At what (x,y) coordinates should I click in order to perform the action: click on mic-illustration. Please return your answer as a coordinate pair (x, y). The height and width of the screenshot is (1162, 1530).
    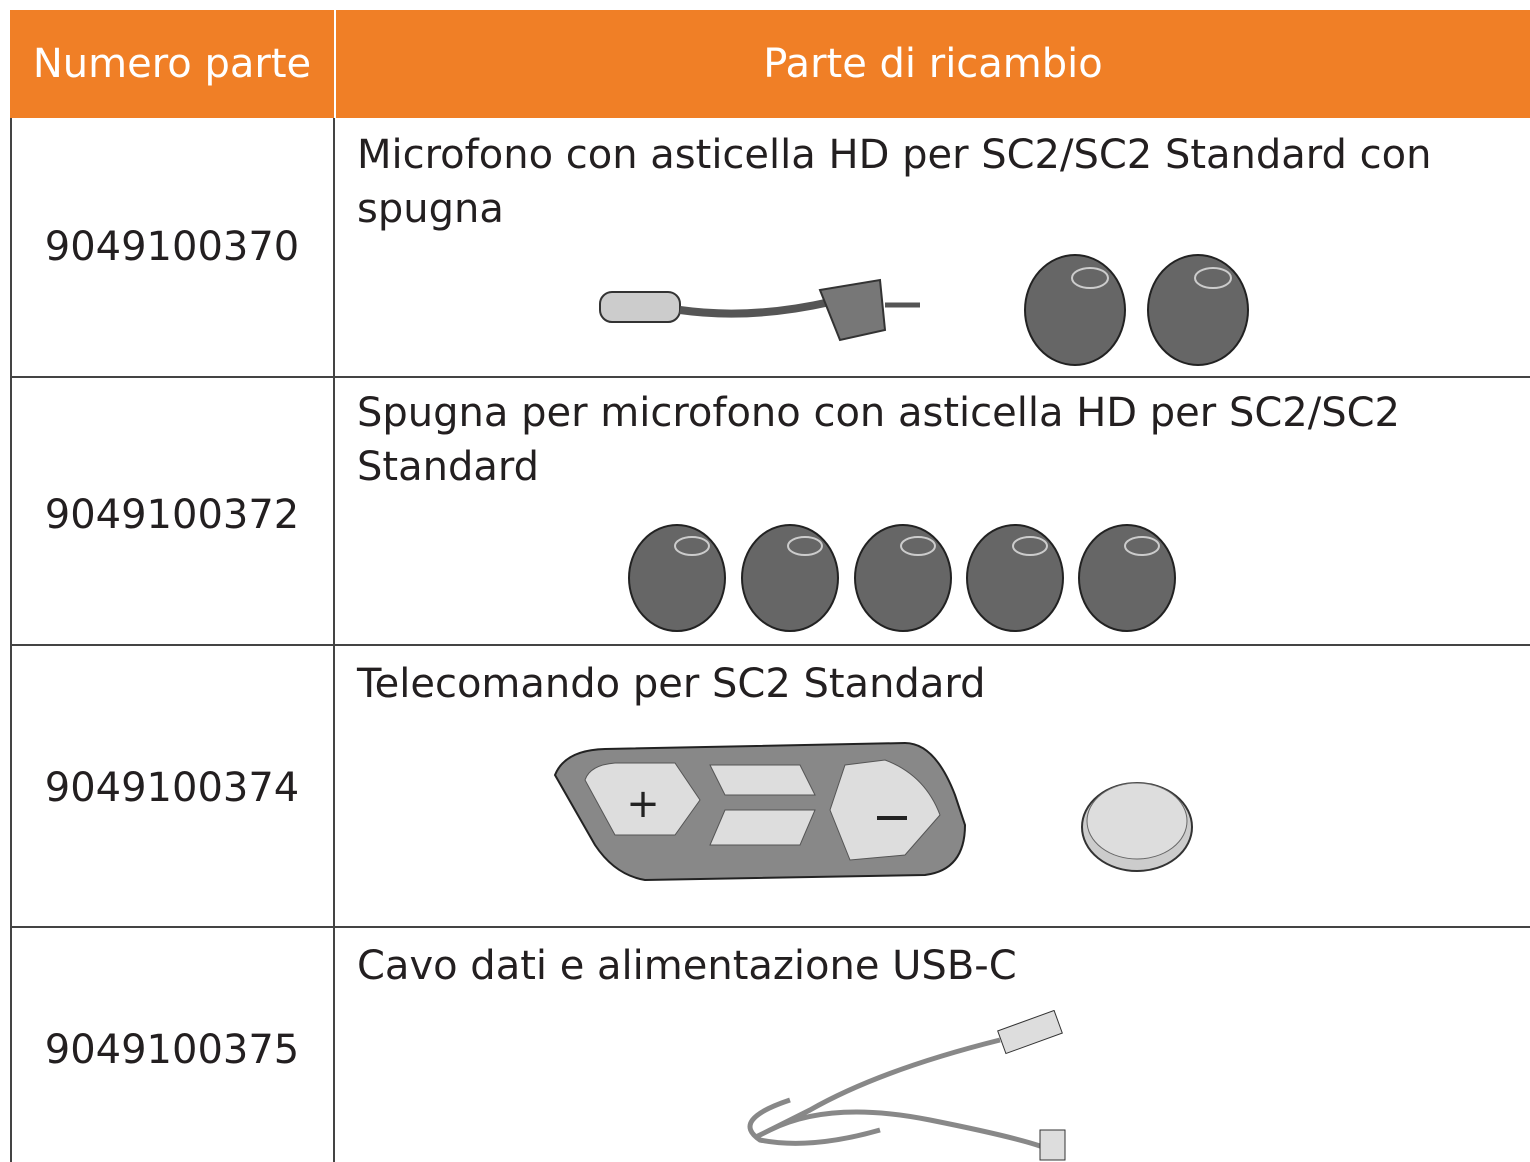
    Looking at the image, I should click on (924, 310).